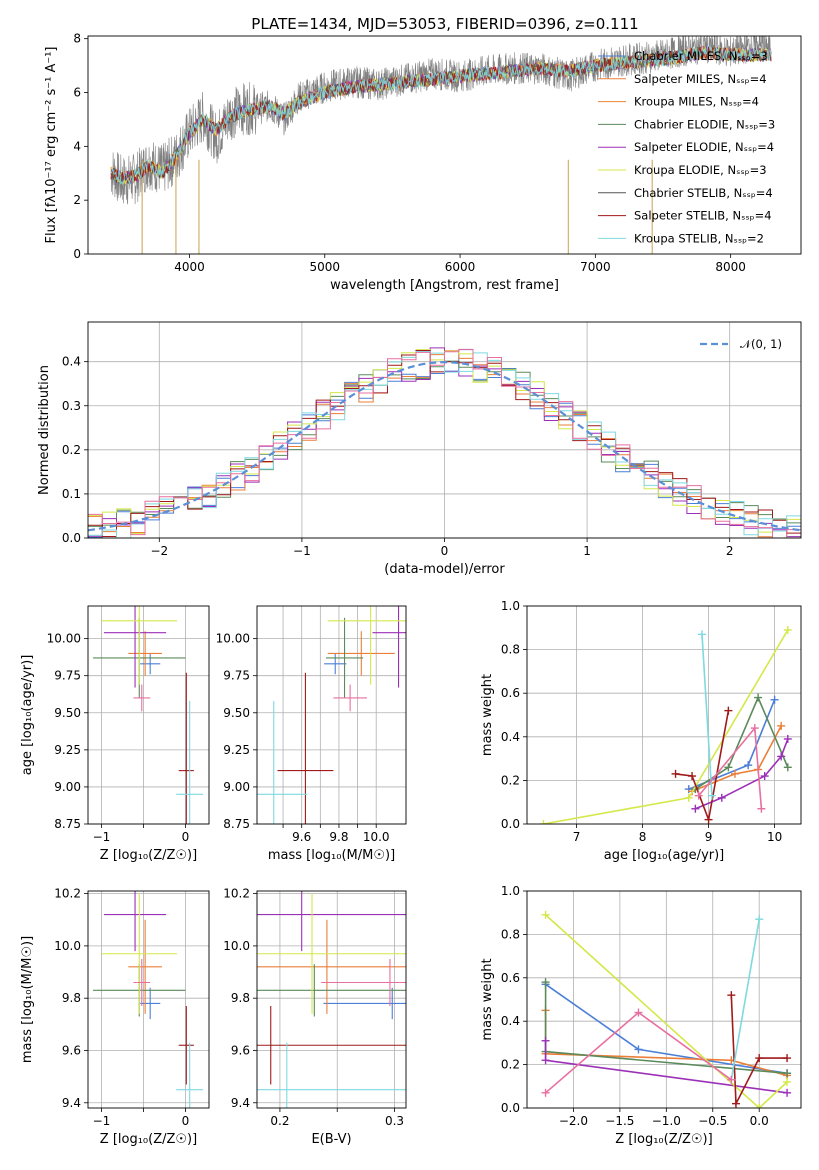 Image resolution: width=819 pixels, height=1170 pixels. What do you see at coordinates (701, 56) in the screenshot?
I see `legend-entry: Chabrier MILES, Nₛₛₚ=3` at bounding box center [701, 56].